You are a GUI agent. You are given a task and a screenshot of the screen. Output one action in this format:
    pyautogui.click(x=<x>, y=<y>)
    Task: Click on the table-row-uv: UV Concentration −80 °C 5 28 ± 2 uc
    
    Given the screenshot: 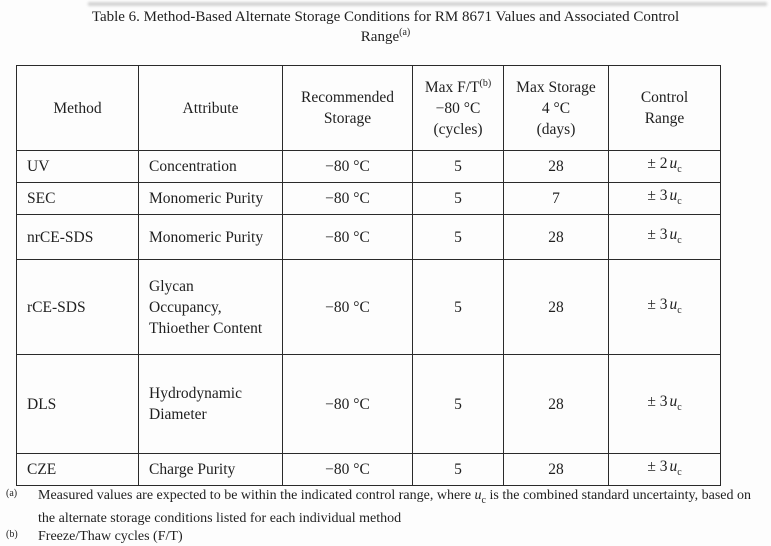 What is the action you would take?
    pyautogui.click(x=368, y=166)
    